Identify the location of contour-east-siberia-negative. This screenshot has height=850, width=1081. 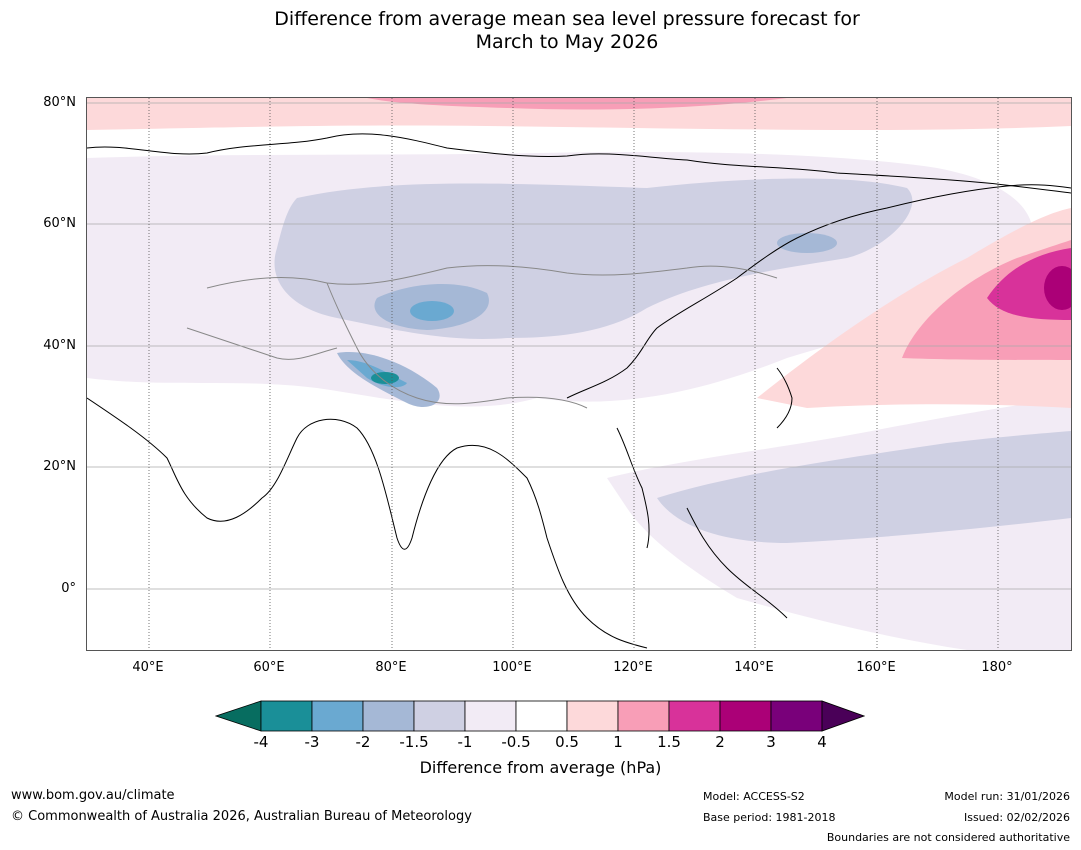
(807, 243).